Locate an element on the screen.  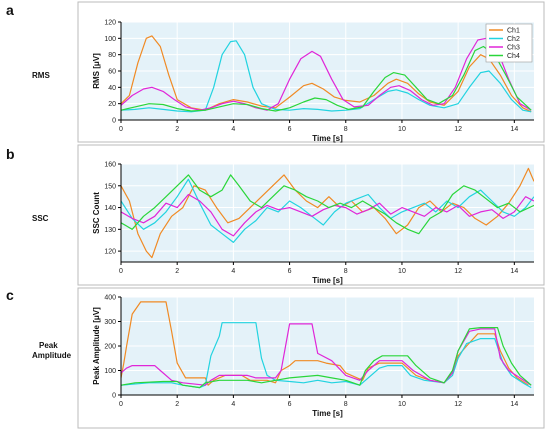
y-tick-label: 60 is located at coordinates (112, 72).